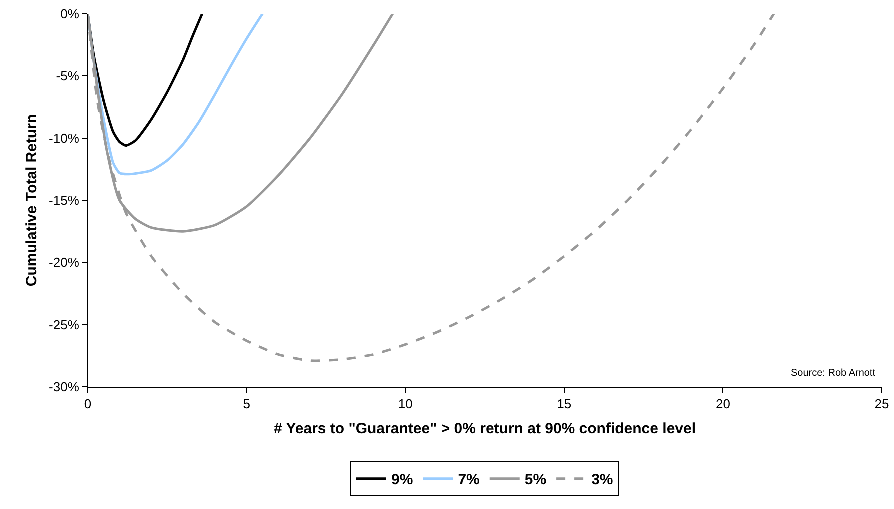  What do you see at coordinates (535, 480) in the screenshot?
I see `legend-label: 5%` at bounding box center [535, 480].